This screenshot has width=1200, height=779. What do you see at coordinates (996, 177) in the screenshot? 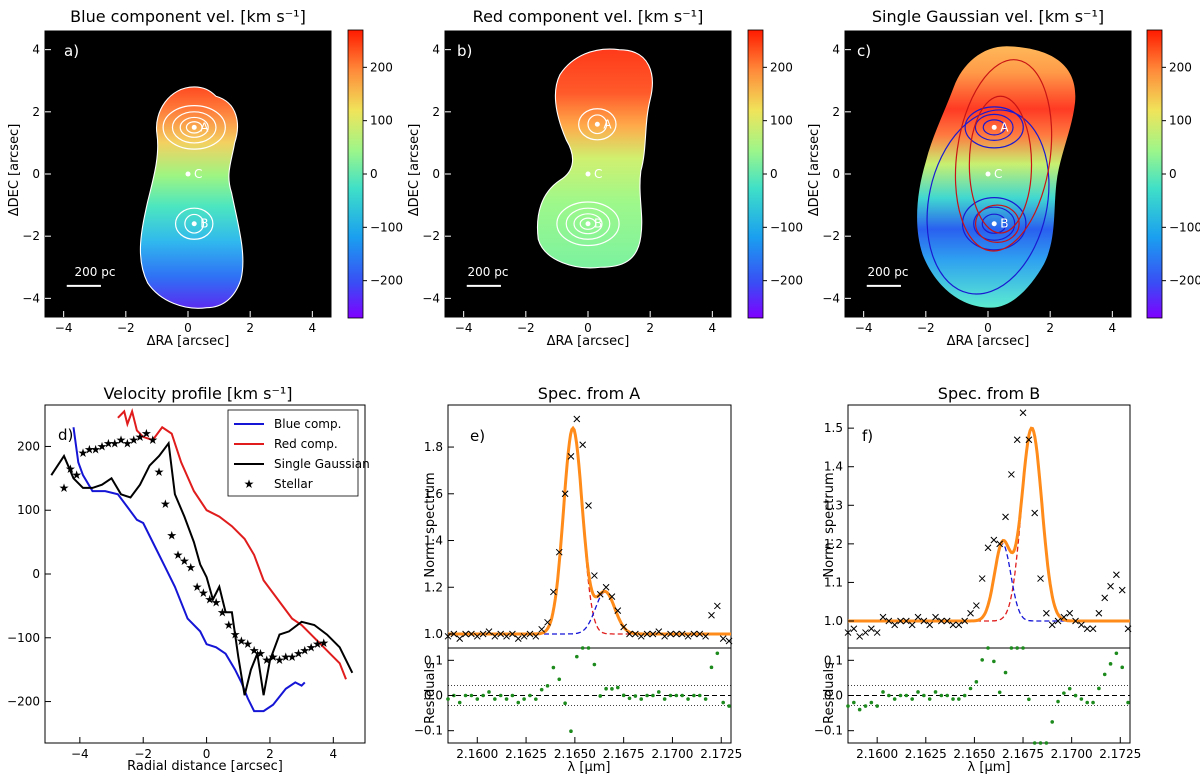
I see `panel-c-velocity-field` at bounding box center [996, 177].